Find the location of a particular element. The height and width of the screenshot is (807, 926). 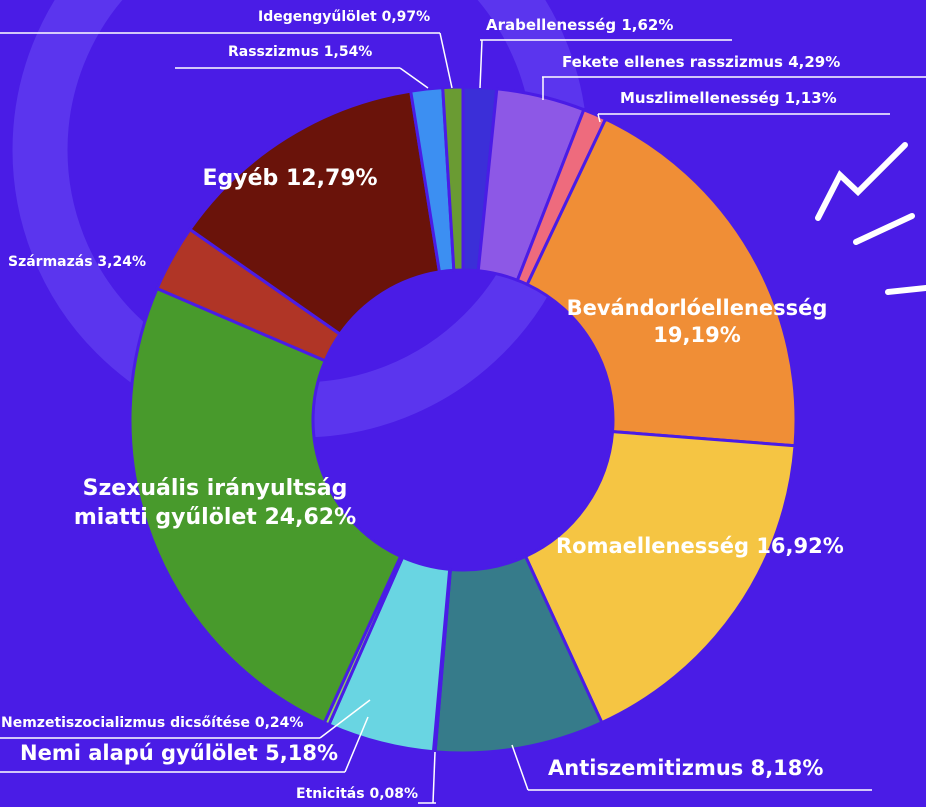

segment-label: Származás 3,24% is located at coordinates (77, 262).